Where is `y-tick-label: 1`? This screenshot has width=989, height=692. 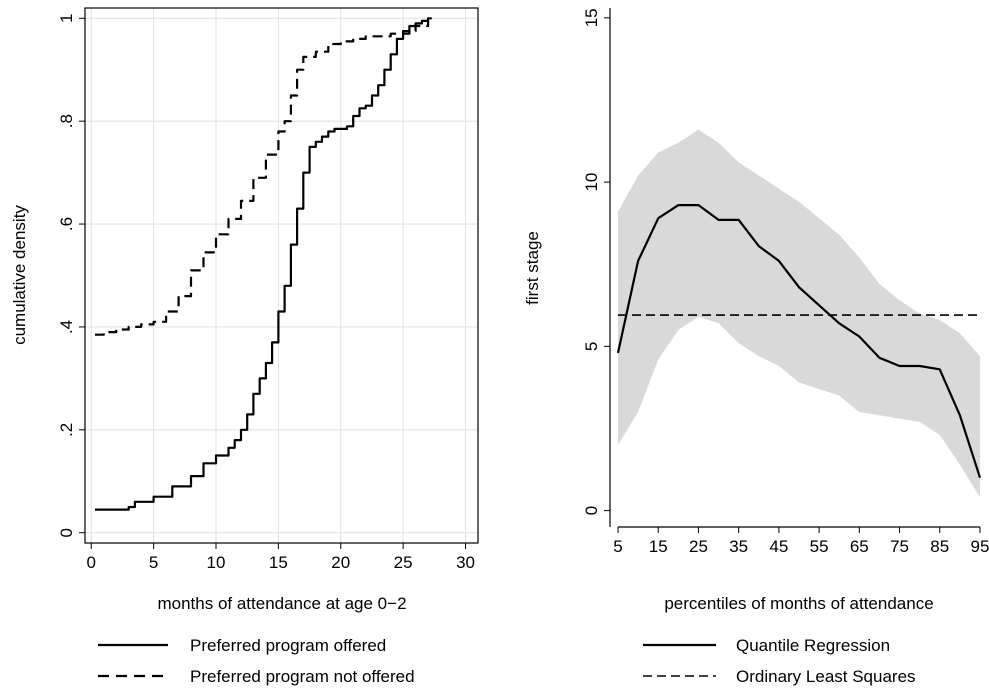 y-tick-label: 1 is located at coordinates (66, 18).